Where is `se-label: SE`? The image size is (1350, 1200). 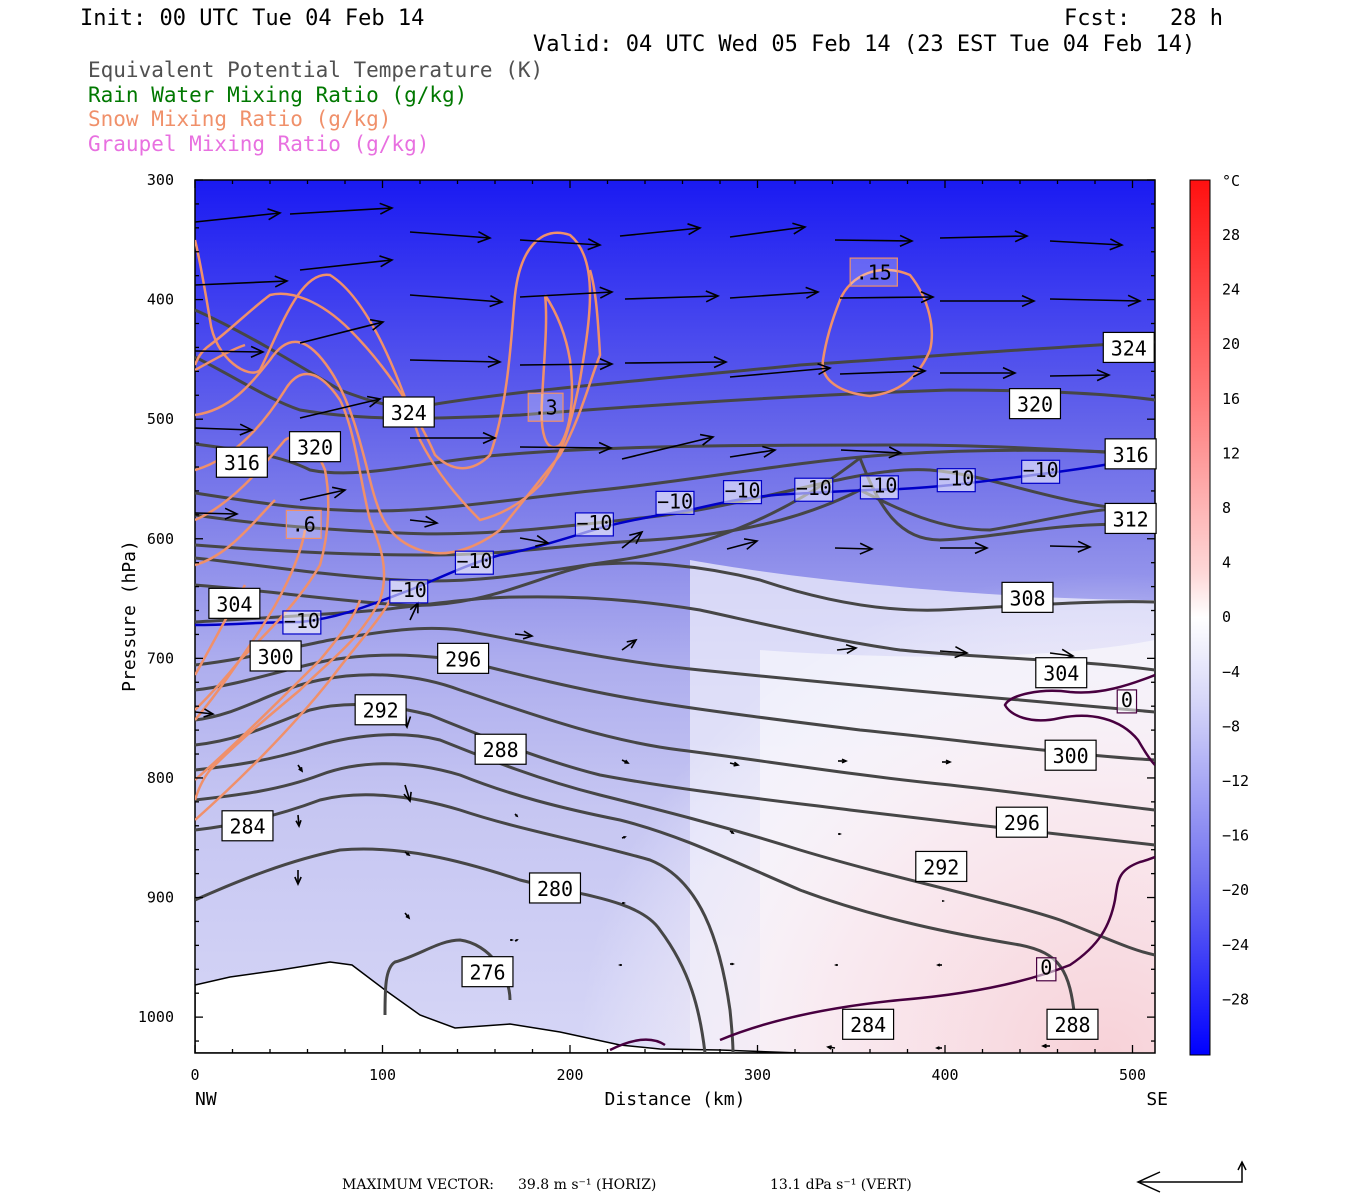
se-label: SE is located at coordinates (1157, 1099).